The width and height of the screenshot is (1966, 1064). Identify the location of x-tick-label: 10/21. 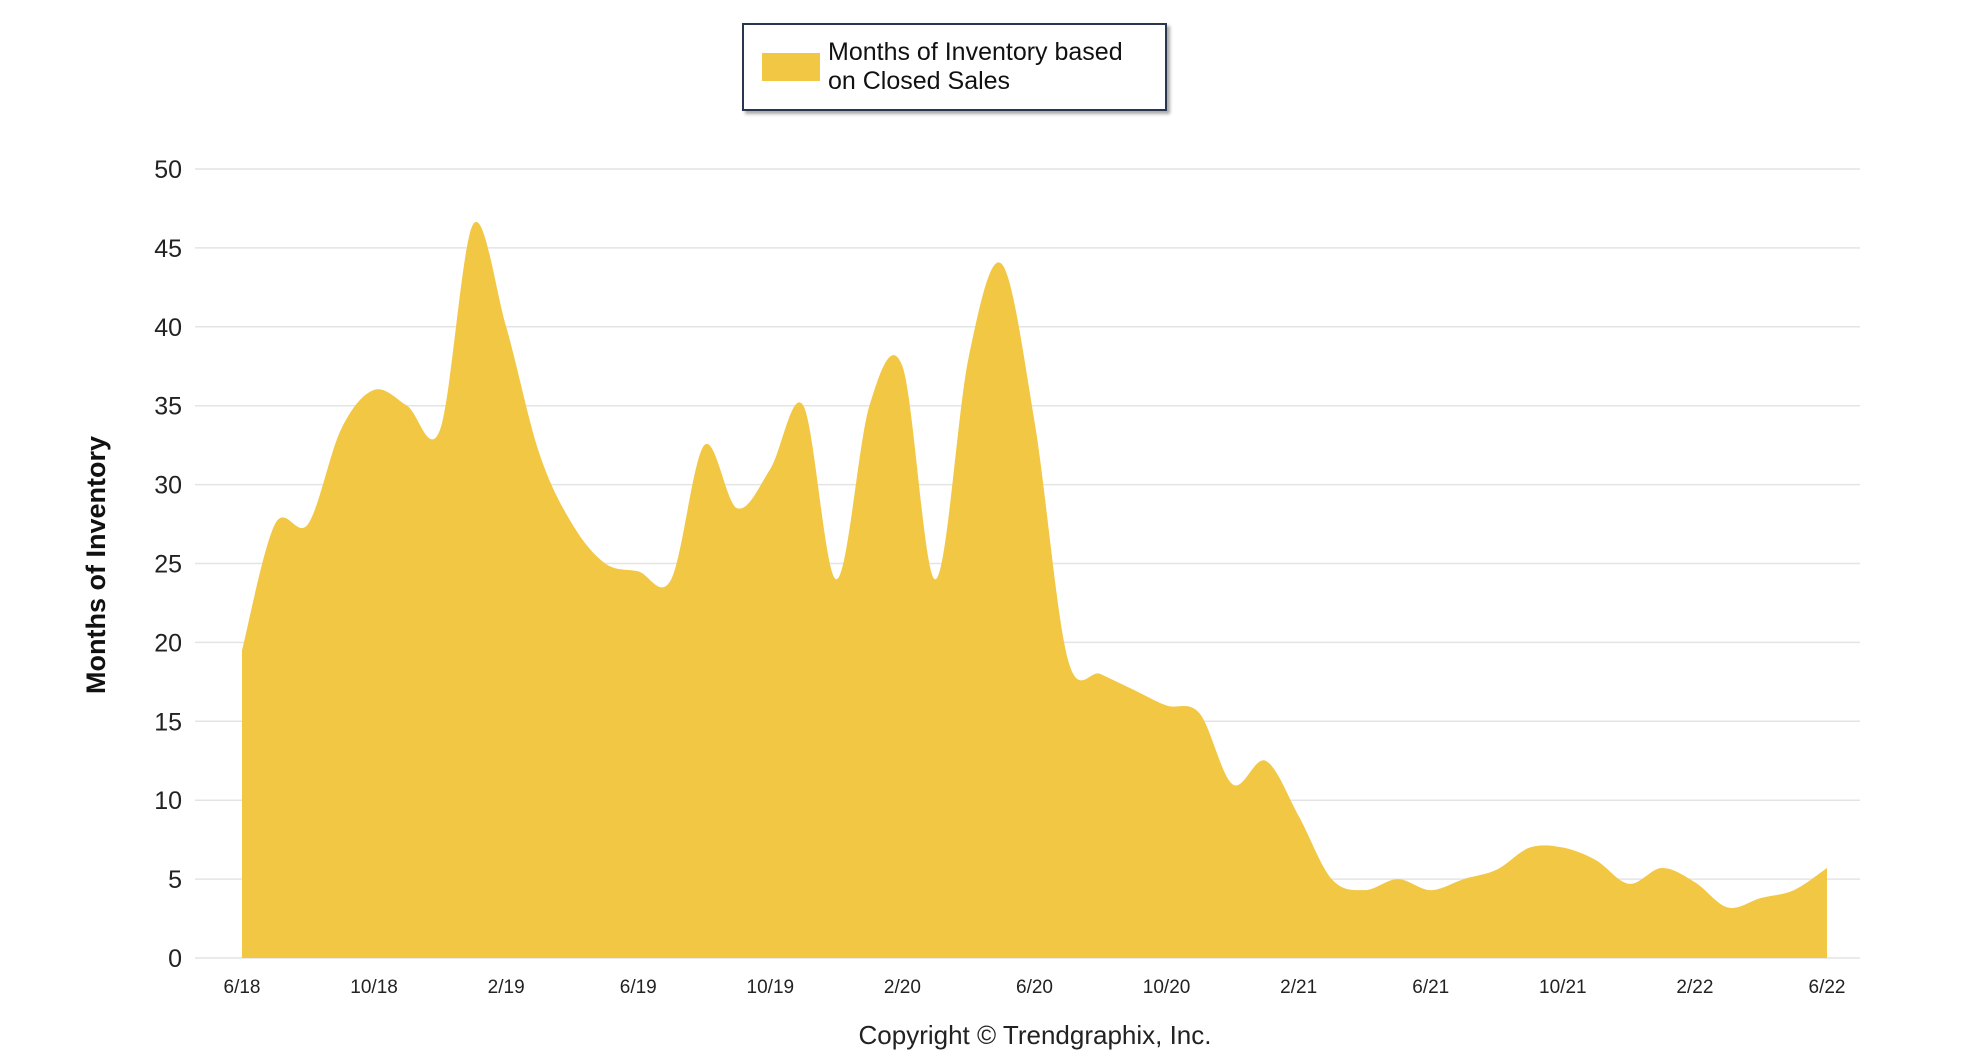
(1563, 987).